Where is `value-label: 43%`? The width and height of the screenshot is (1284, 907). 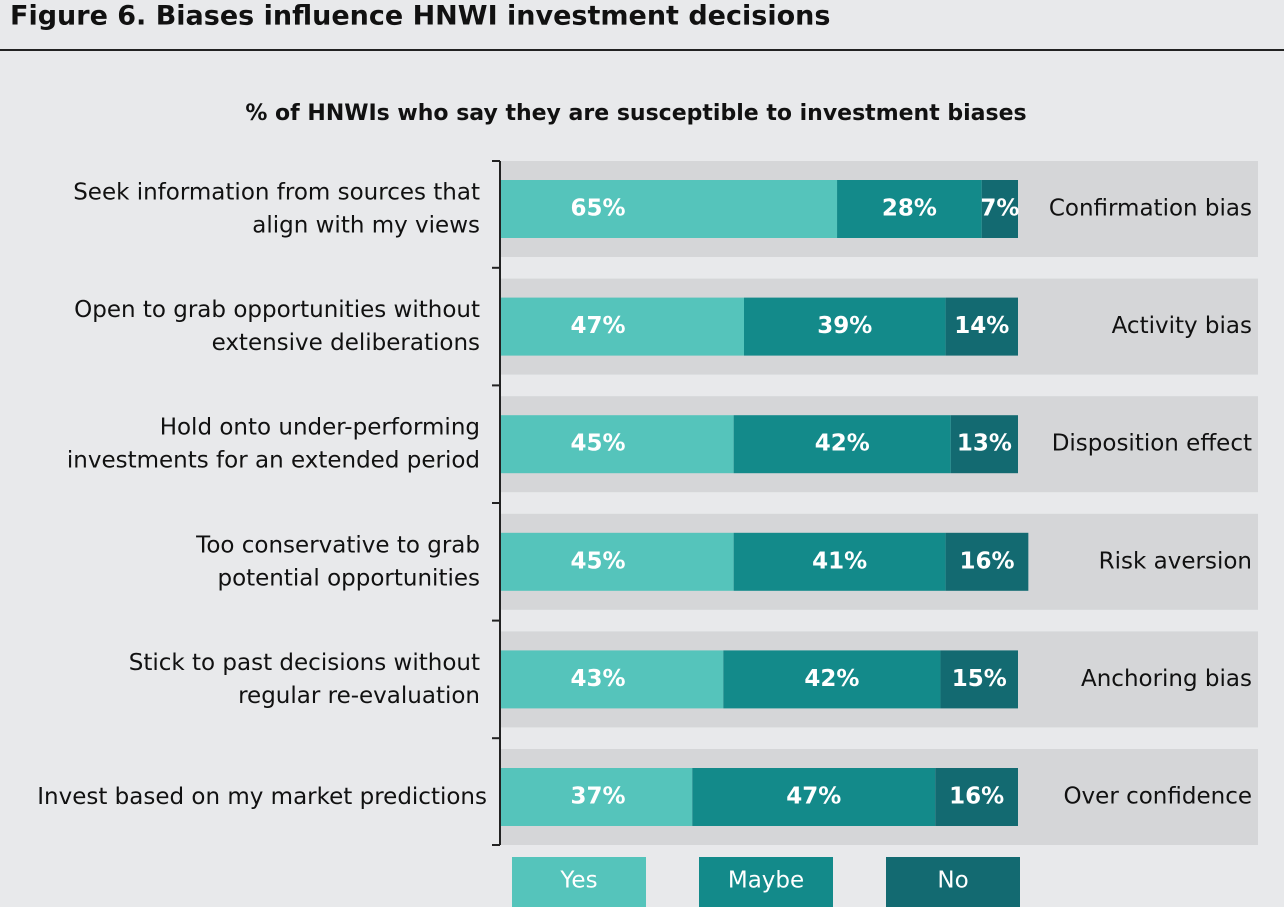 value-label: 43% is located at coordinates (597, 679).